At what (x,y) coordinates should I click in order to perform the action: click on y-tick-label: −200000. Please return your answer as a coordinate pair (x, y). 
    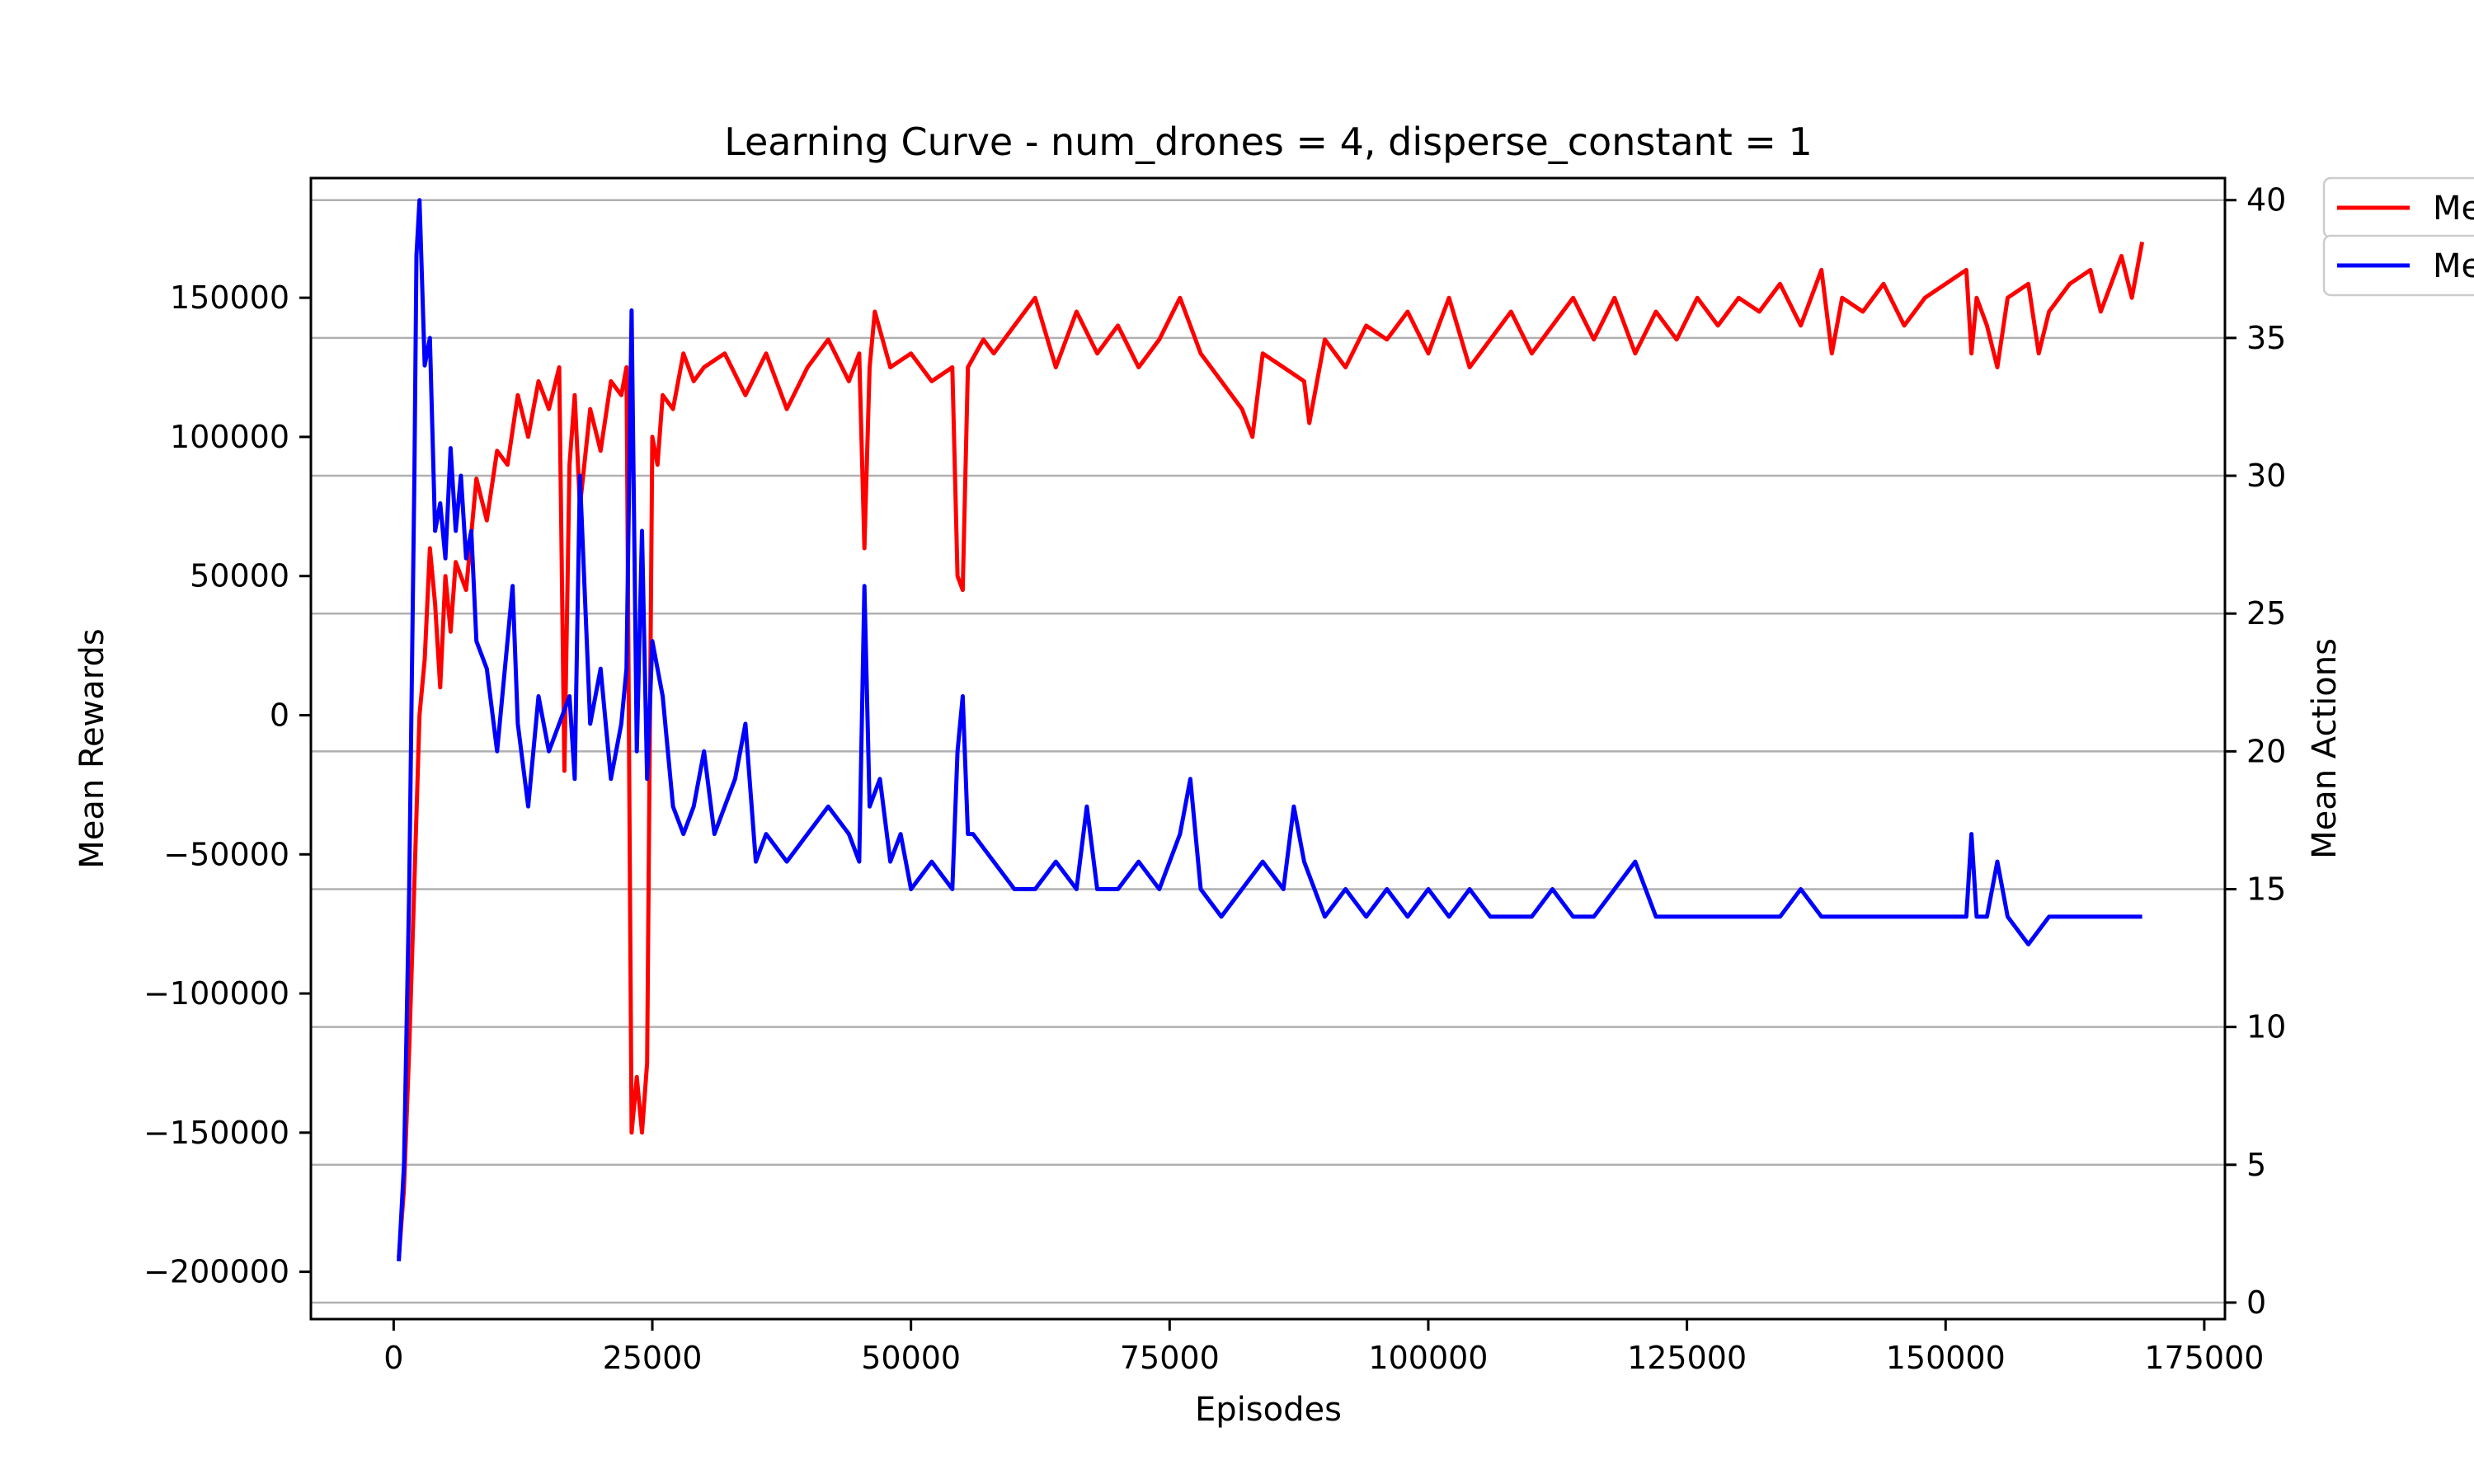
    Looking at the image, I should click on (216, 1272).